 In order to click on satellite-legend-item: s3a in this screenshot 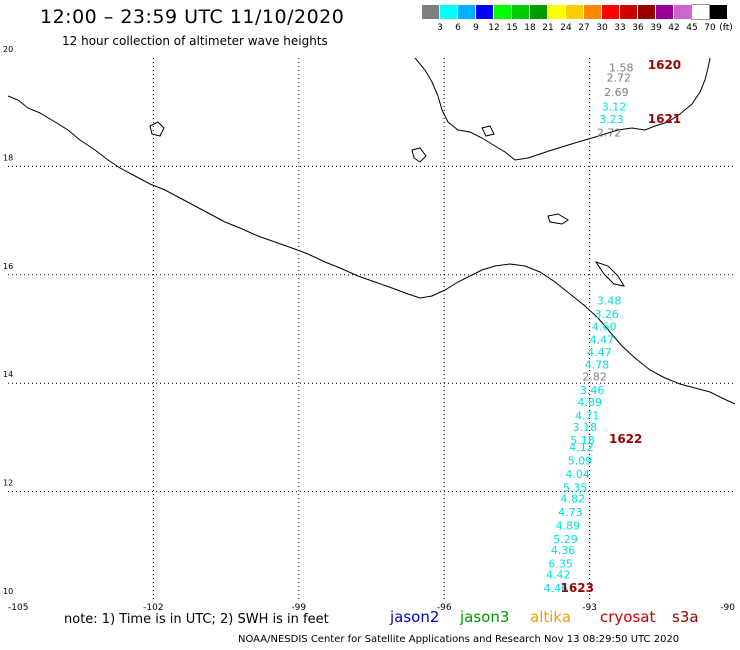, I will do `click(685, 617)`.